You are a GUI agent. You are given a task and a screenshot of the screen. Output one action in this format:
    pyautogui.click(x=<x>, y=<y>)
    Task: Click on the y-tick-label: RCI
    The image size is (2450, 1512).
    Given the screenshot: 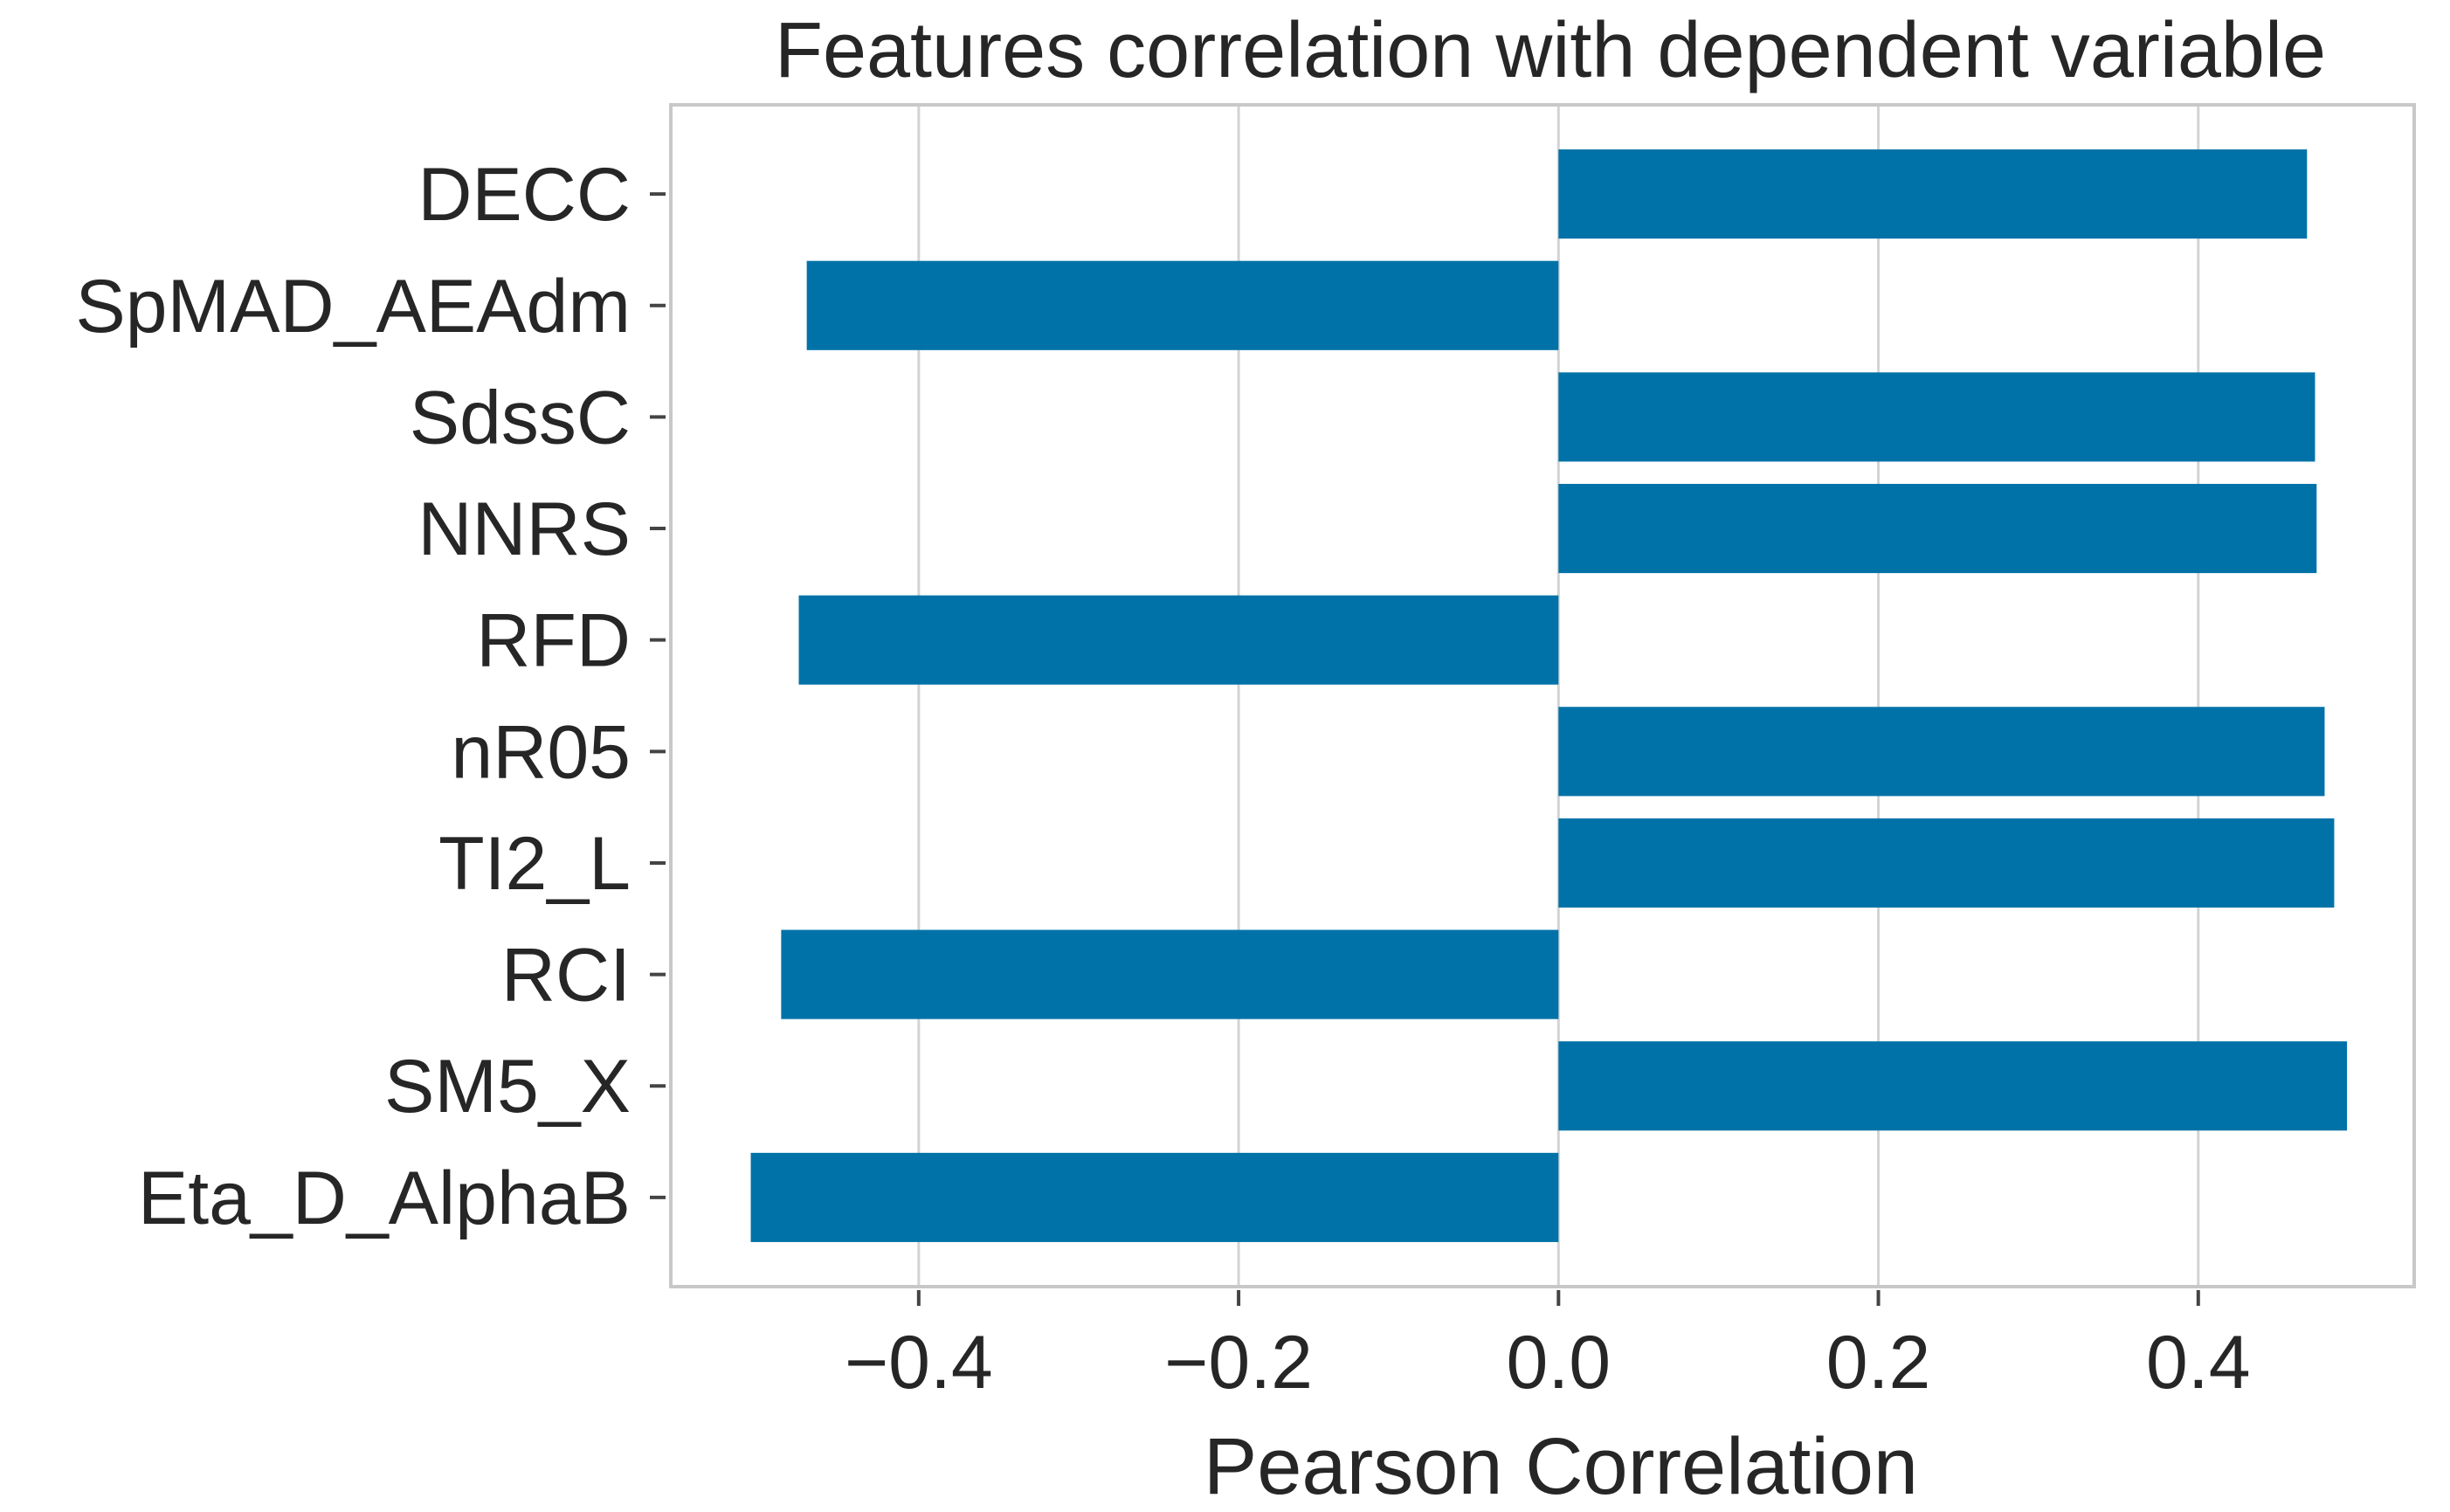 What is the action you would take?
    pyautogui.click(x=566, y=976)
    